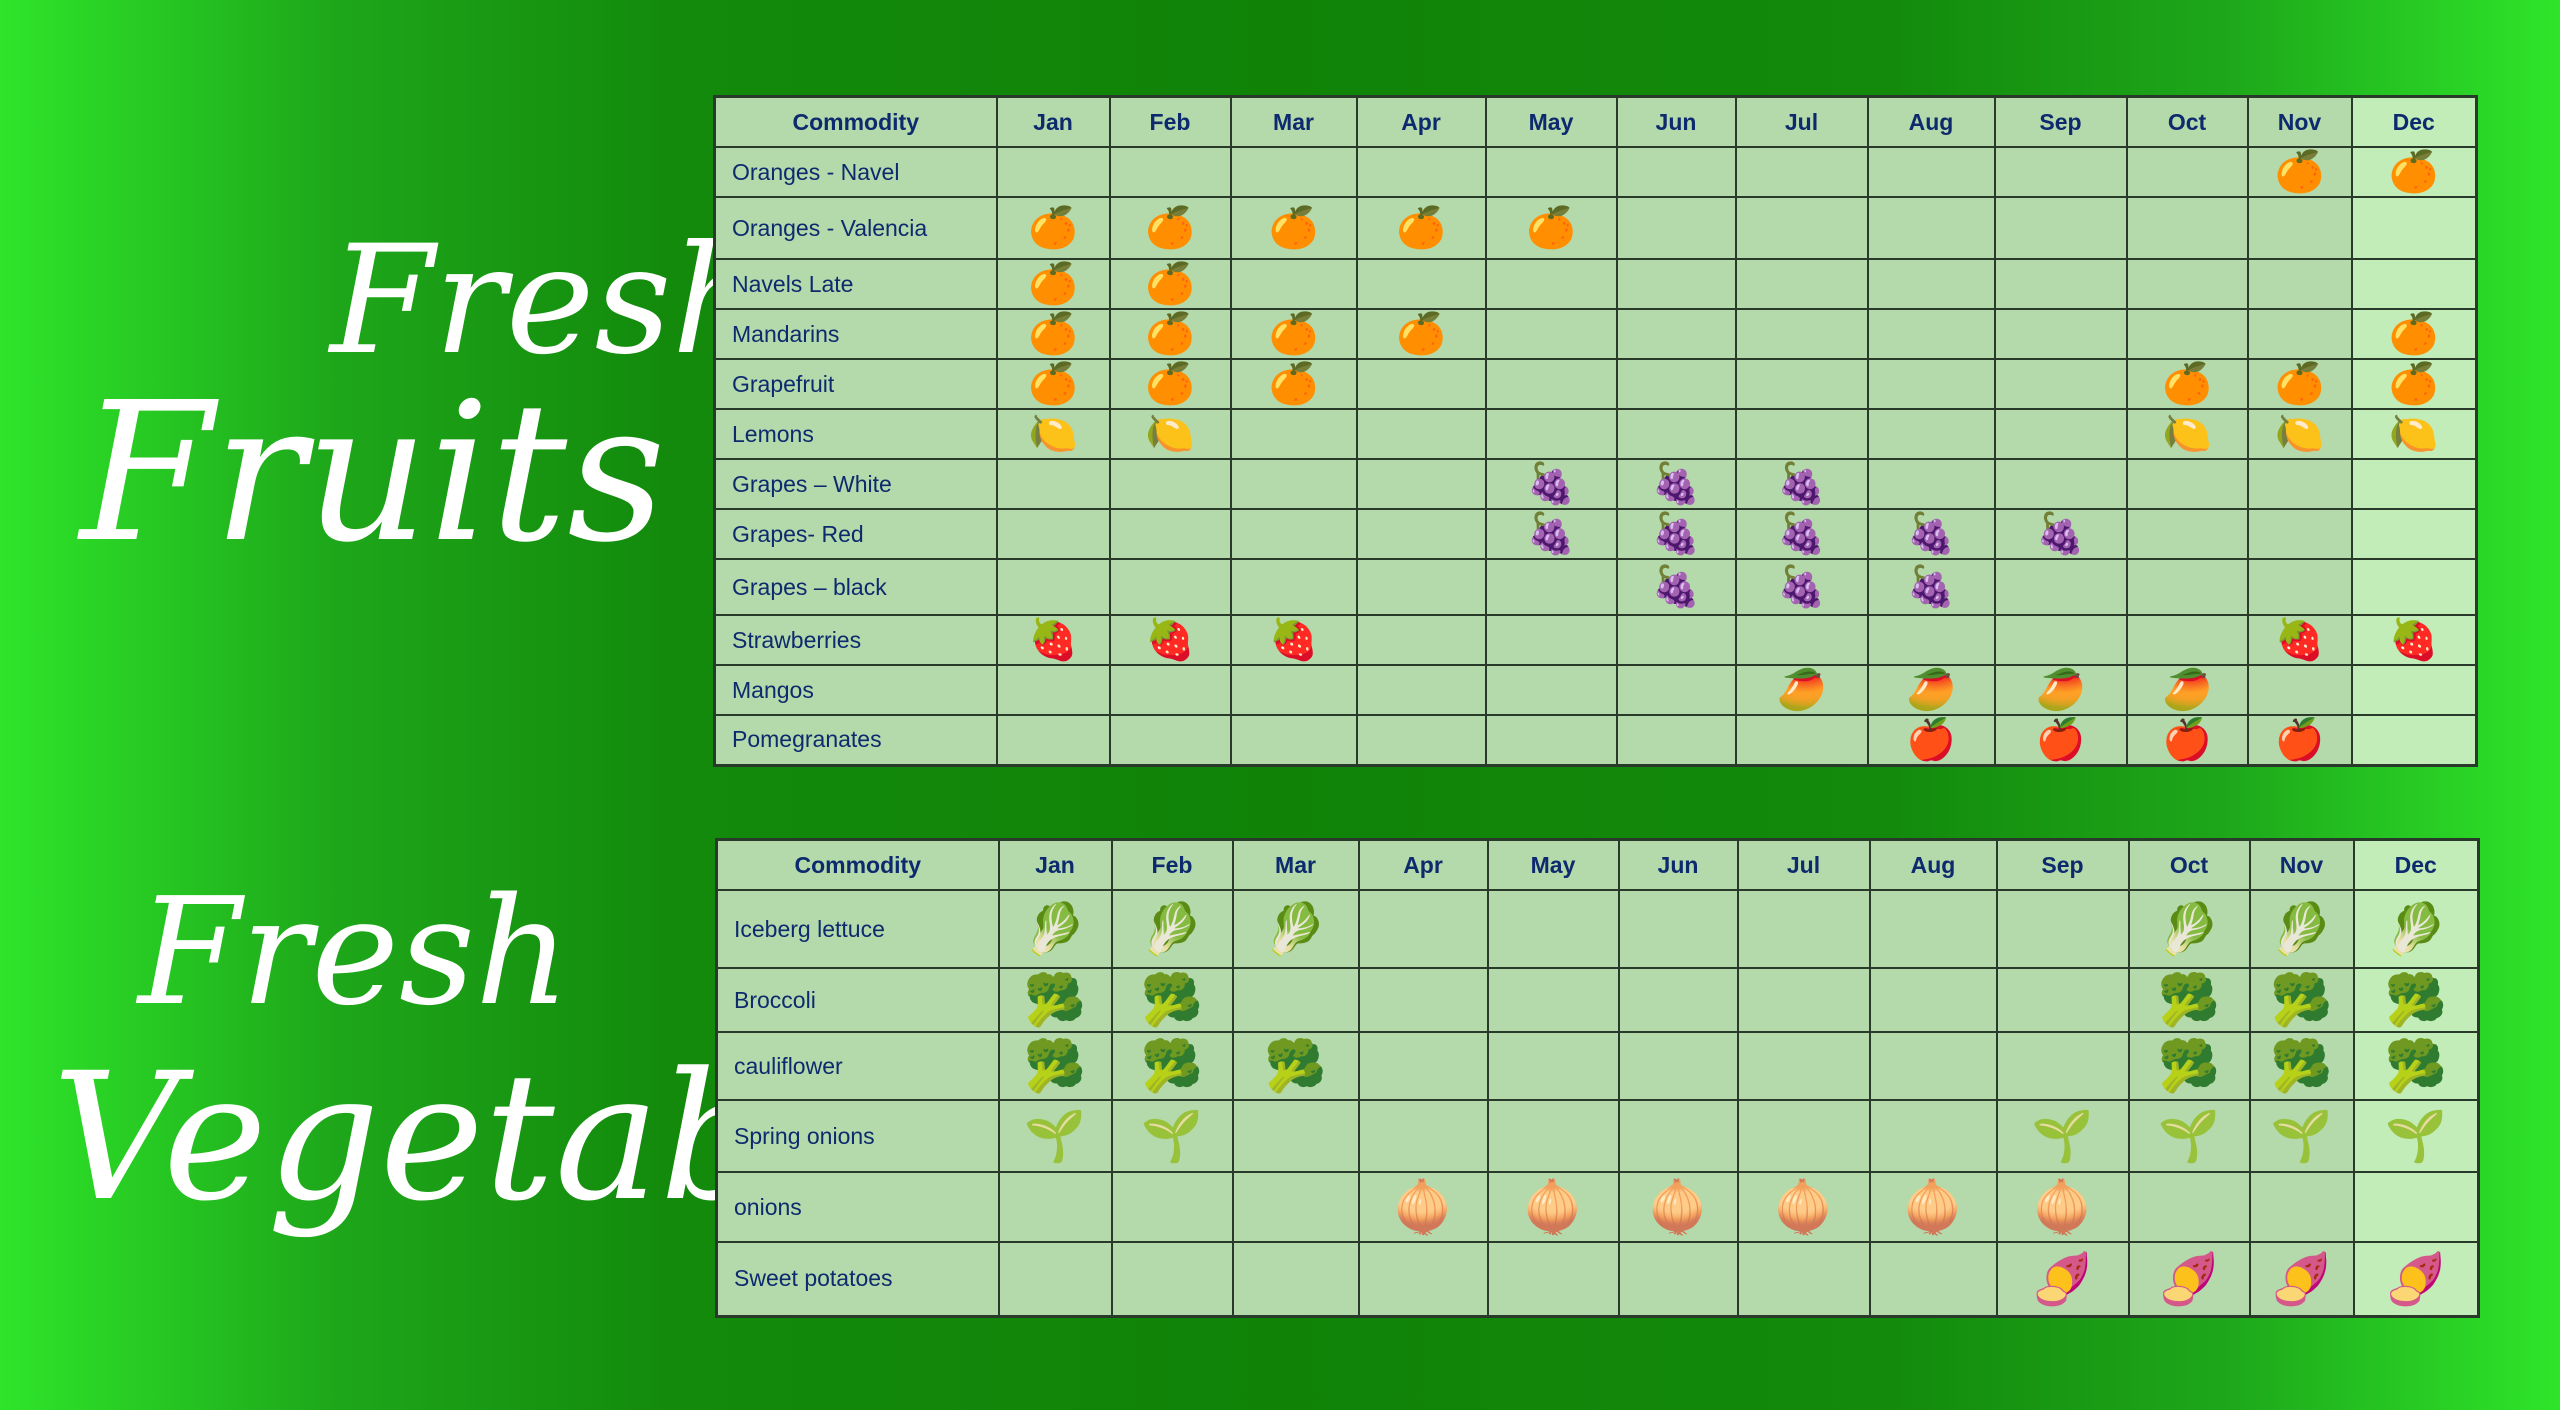 The width and height of the screenshot is (2560, 1410). I want to click on commodity-name: cauliflower, so click(857, 1066).